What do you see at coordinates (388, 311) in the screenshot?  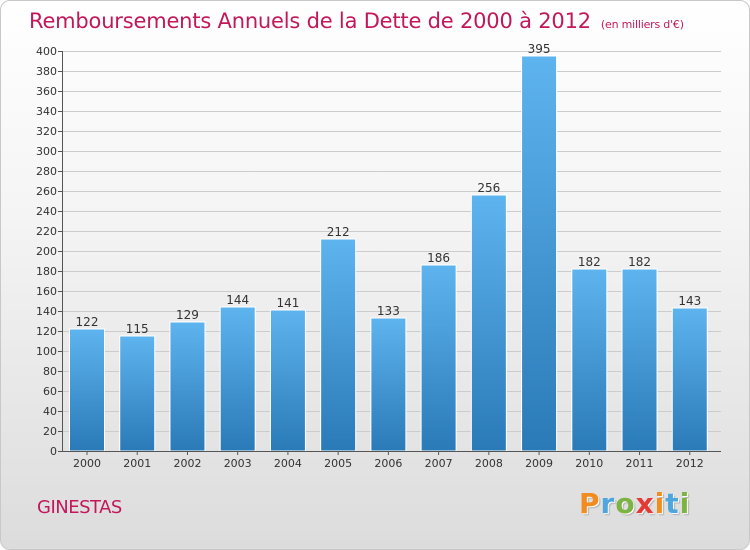 I see `value-label: 133` at bounding box center [388, 311].